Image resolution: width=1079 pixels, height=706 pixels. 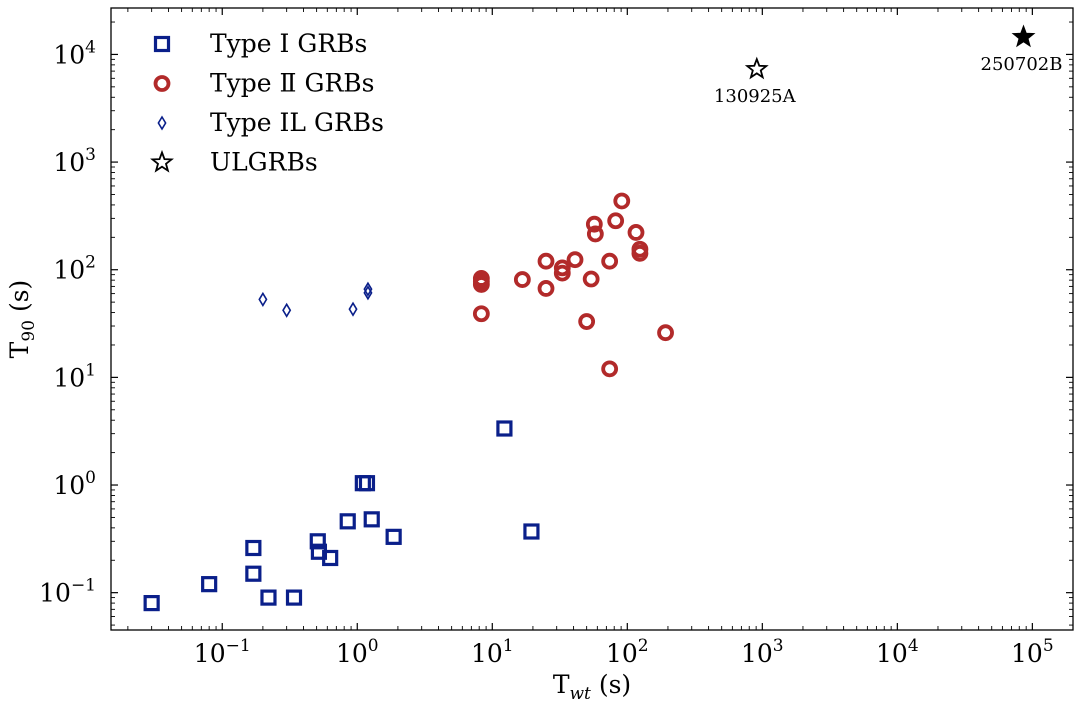 What do you see at coordinates (288, 43) in the screenshot?
I see `legend-label-0: Type I GRBs` at bounding box center [288, 43].